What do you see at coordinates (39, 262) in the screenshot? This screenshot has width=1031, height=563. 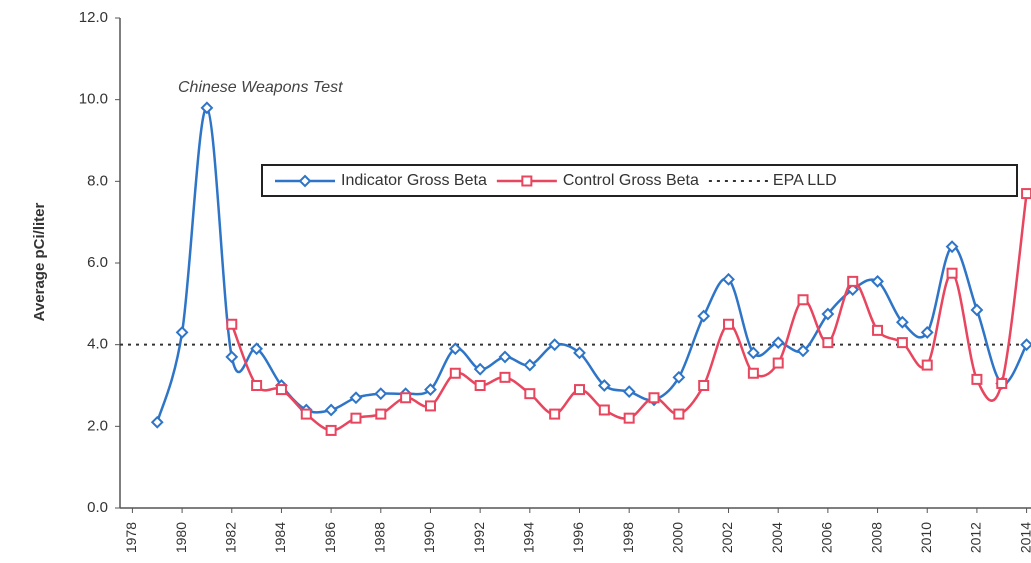 I see `y-axis-label: Average pCi/liter` at bounding box center [39, 262].